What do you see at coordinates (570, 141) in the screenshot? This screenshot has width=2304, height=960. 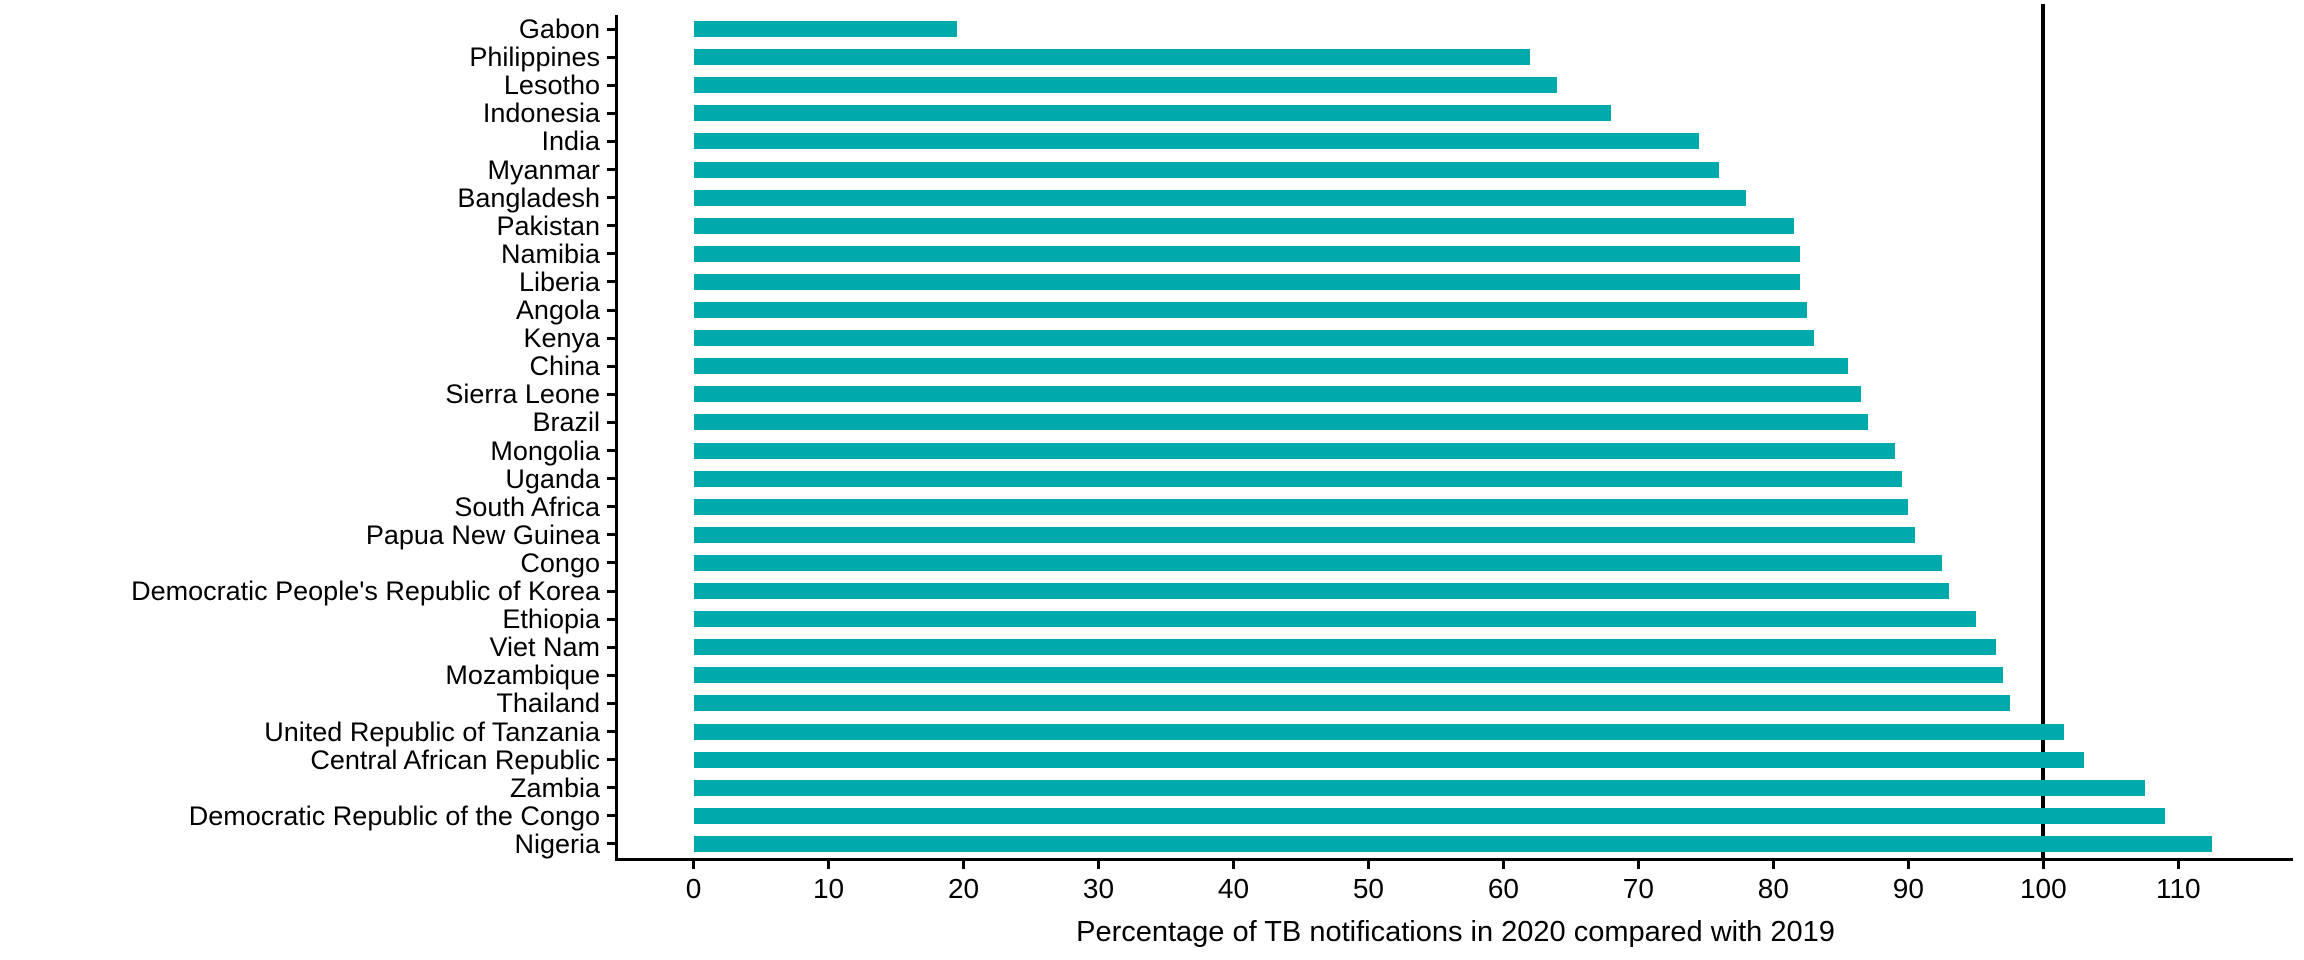 I see `y-axis-label: India` at bounding box center [570, 141].